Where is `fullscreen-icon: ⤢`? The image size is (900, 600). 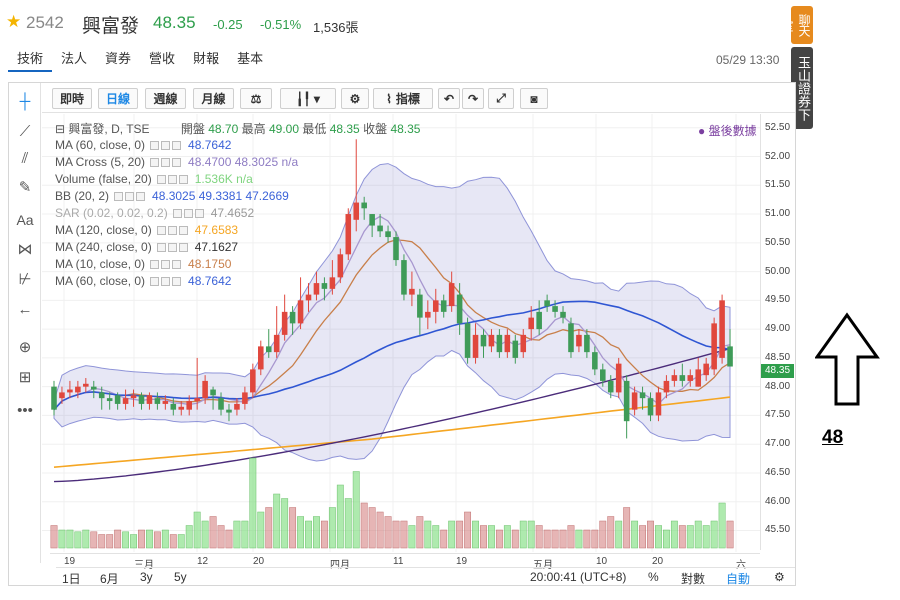 fullscreen-icon: ⤢ is located at coordinates (501, 98).